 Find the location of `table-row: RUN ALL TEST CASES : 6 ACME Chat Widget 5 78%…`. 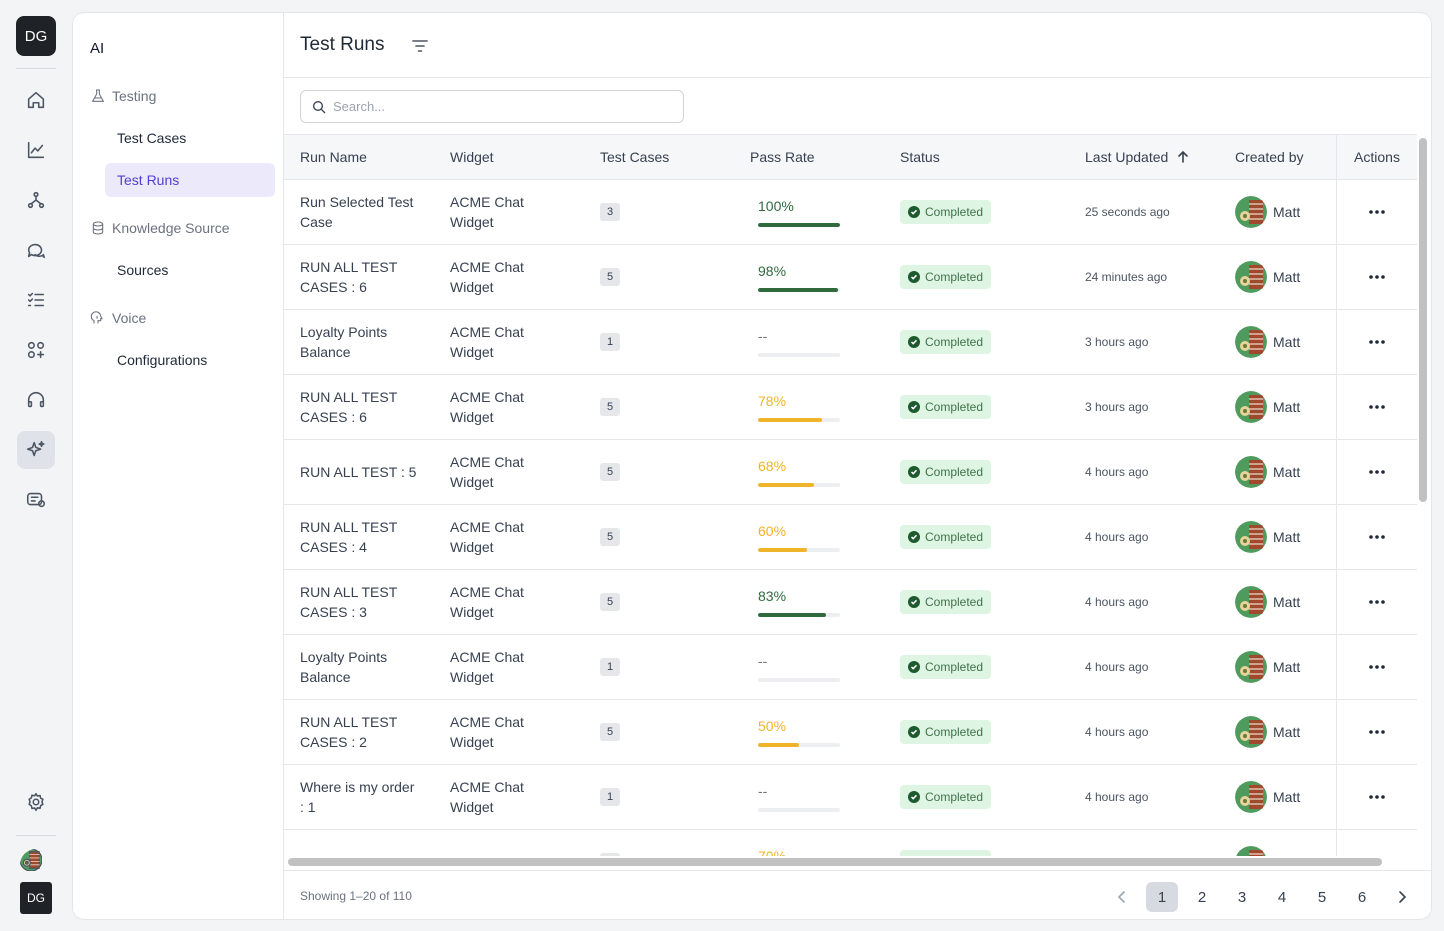

table-row: RUN ALL TEST CASES : 6 ACME Chat Widget 5 78%… is located at coordinates (850, 407).